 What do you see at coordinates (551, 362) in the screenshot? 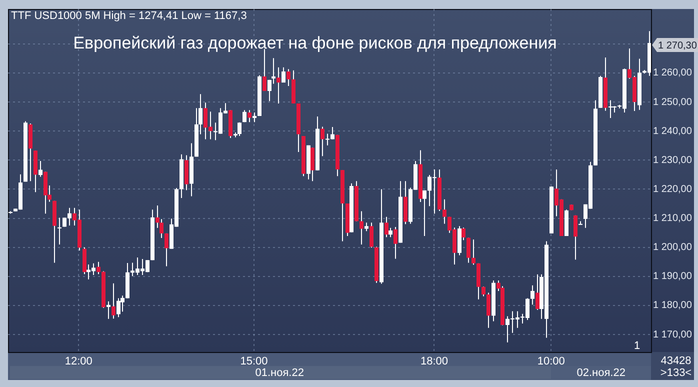
I see `x-tick-label: 10:00` at bounding box center [551, 362].